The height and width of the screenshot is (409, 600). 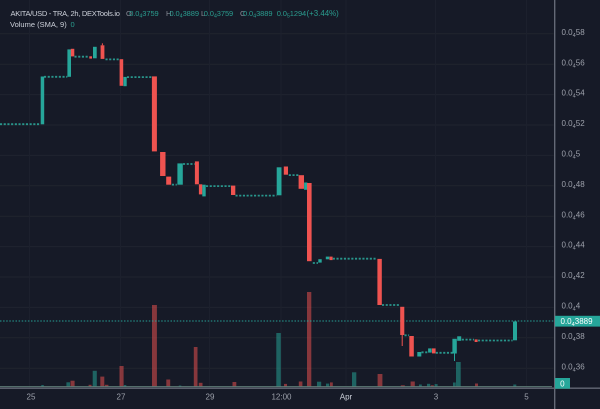 I want to click on svg-text: H, so click(x=168, y=13).